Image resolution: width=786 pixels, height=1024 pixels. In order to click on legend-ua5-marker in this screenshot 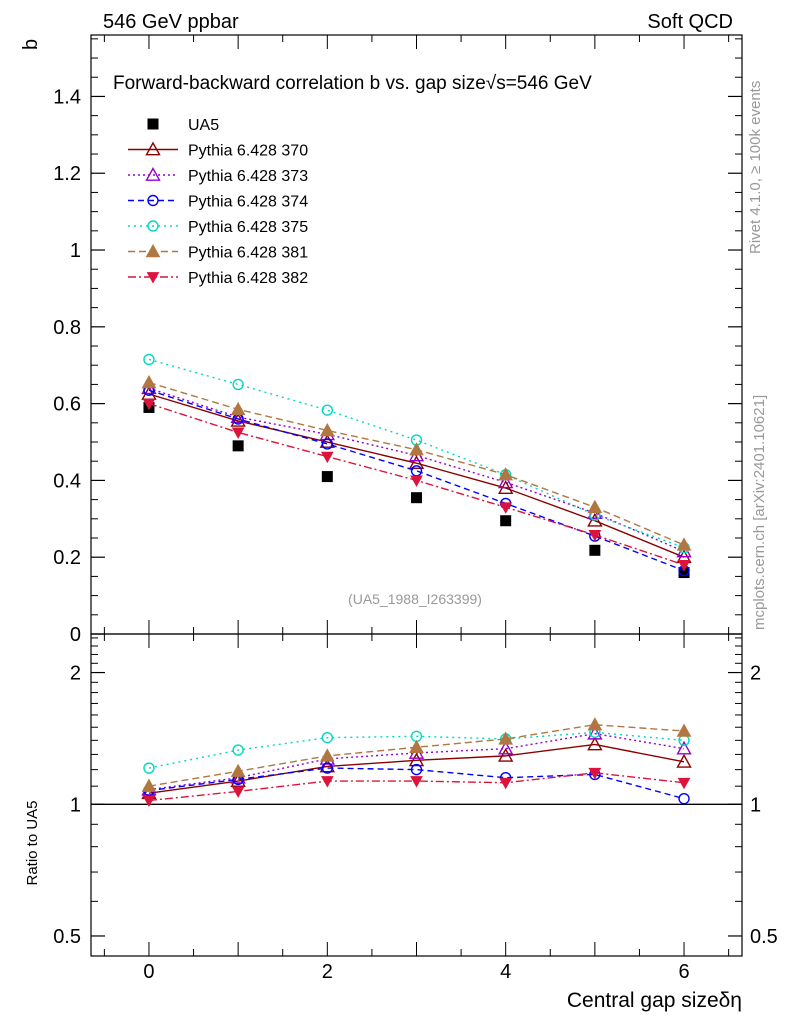, I will do `click(153, 124)`.